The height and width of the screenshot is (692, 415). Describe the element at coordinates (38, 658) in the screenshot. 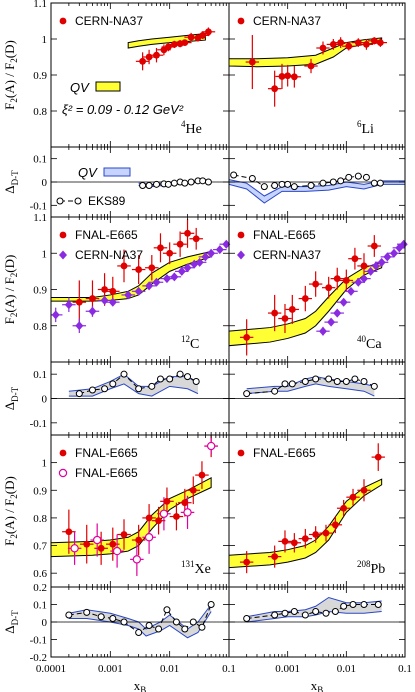

I see `y-tick-label: -0.2` at that location.